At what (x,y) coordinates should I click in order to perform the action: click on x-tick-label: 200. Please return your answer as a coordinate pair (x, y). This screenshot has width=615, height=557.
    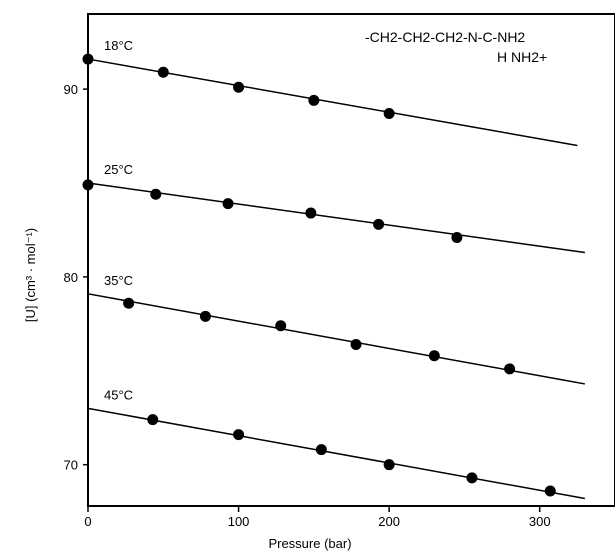
    Looking at the image, I should click on (389, 521).